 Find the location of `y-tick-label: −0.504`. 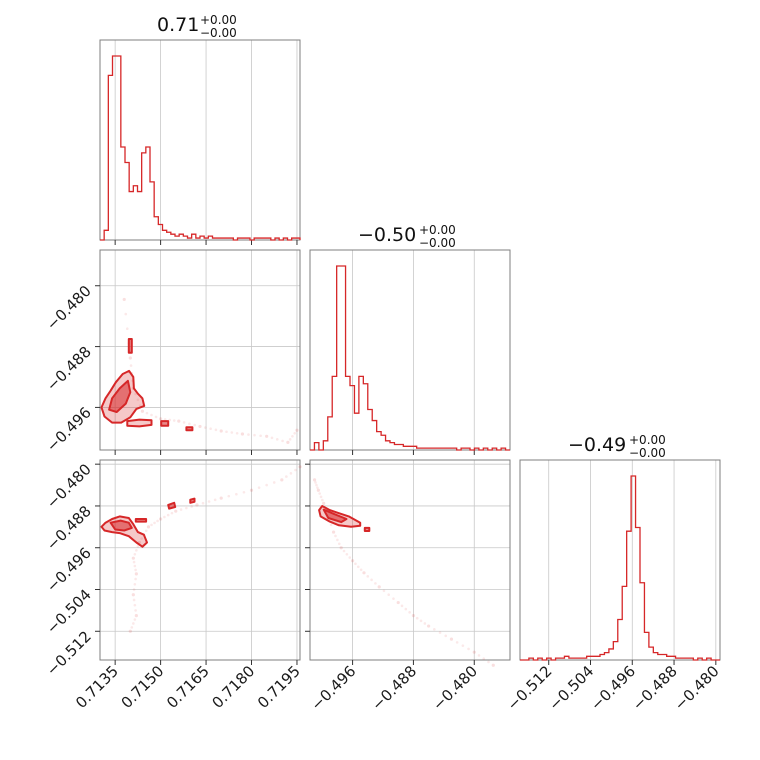

y-tick-label: −0.504 is located at coordinates (69, 612).